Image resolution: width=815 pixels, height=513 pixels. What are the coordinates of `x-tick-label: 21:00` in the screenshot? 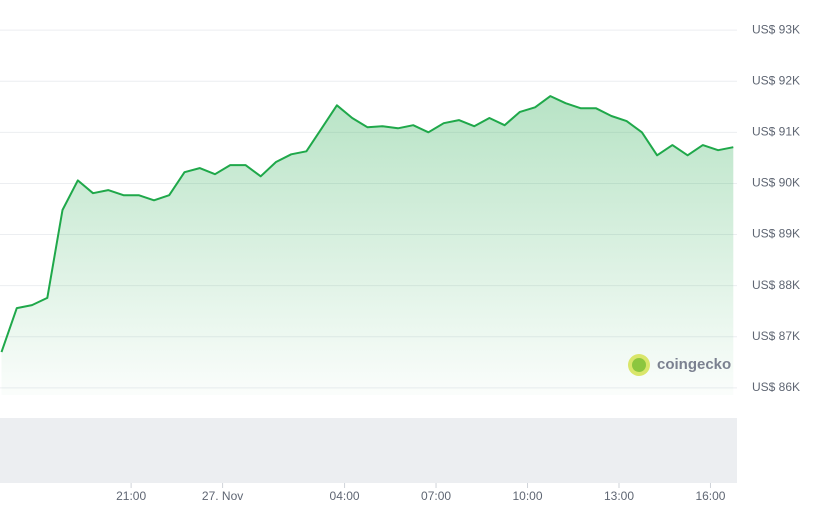 It's located at (131, 496).